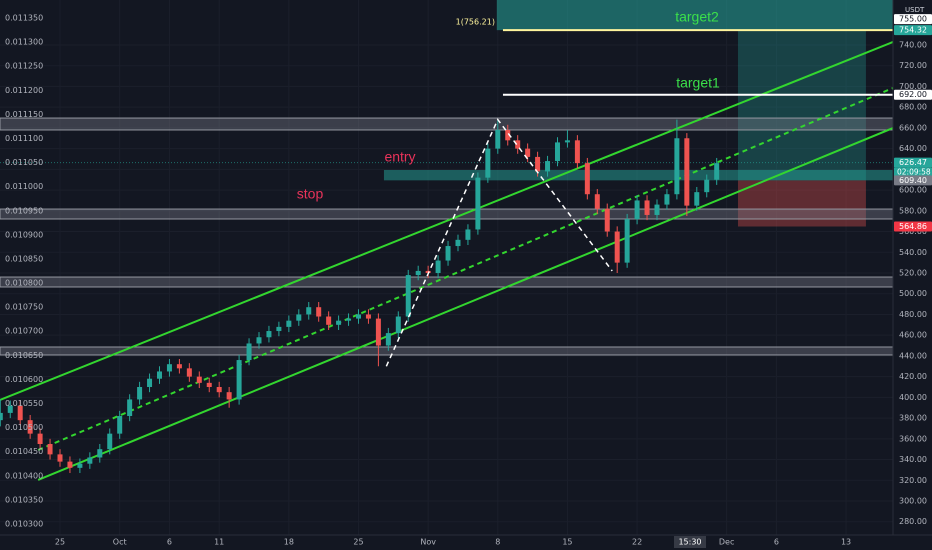 The width and height of the screenshot is (932, 550). Describe the element at coordinates (24, 66) in the screenshot. I see `y2-tick-label: 0.011250` at that location.